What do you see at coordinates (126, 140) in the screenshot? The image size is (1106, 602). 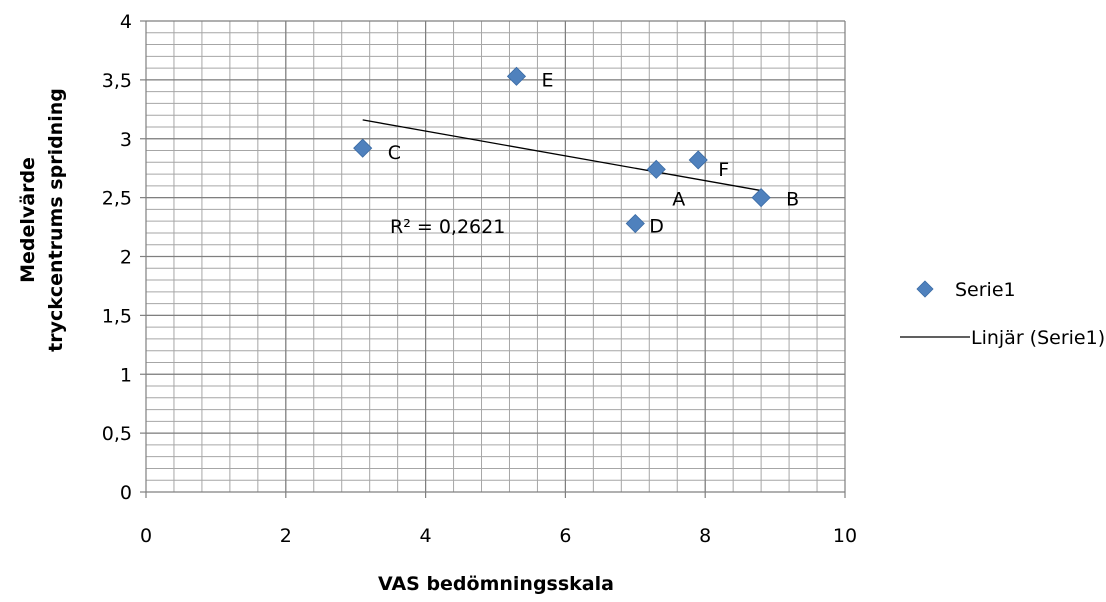 I see `y-tick-label: 3` at bounding box center [126, 140].